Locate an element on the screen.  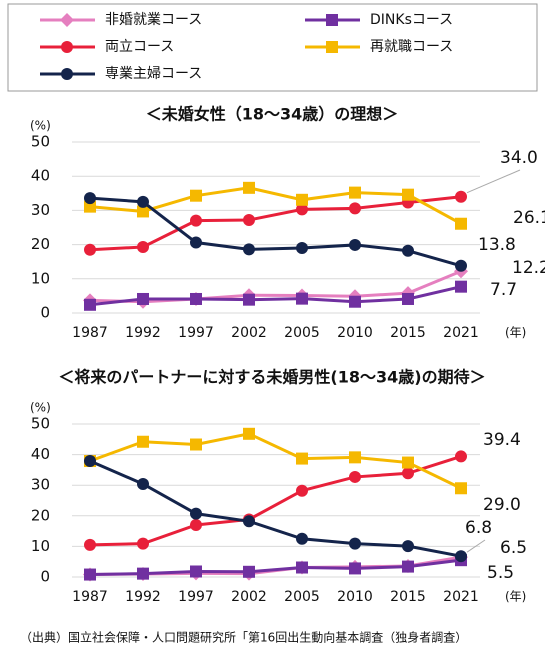
legend-label: 専業主婦コース is located at coordinates (153, 73).